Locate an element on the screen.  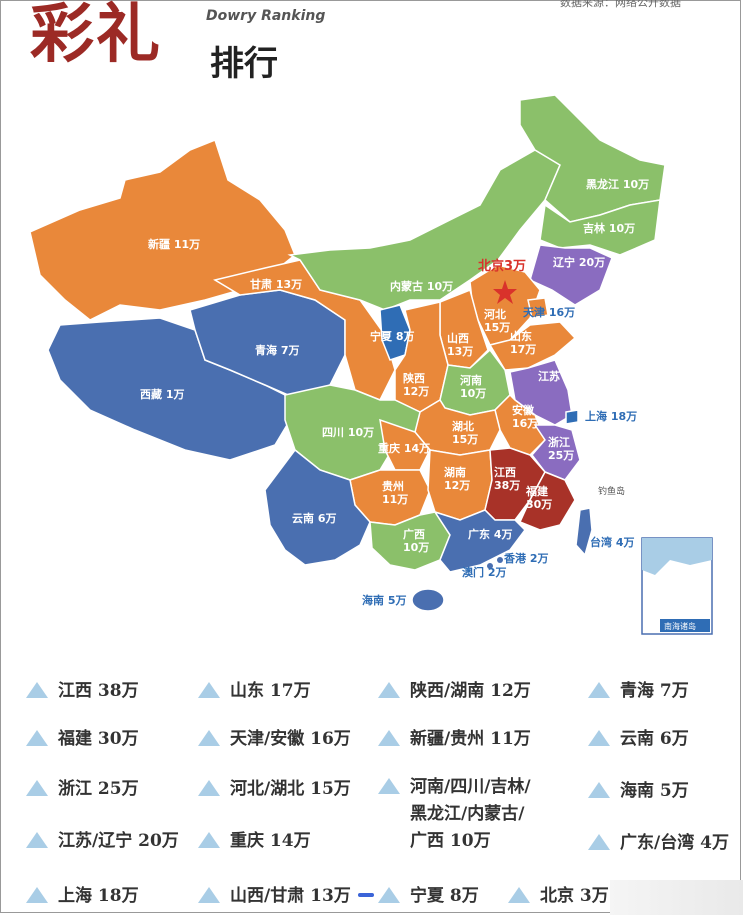
bottom-fade is located at coordinates (676, 897).